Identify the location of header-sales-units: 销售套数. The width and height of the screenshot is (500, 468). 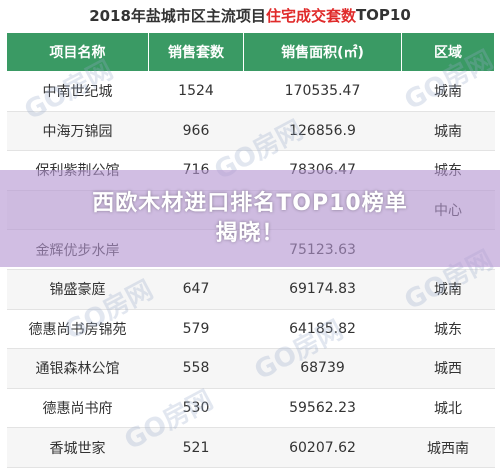
(196, 52).